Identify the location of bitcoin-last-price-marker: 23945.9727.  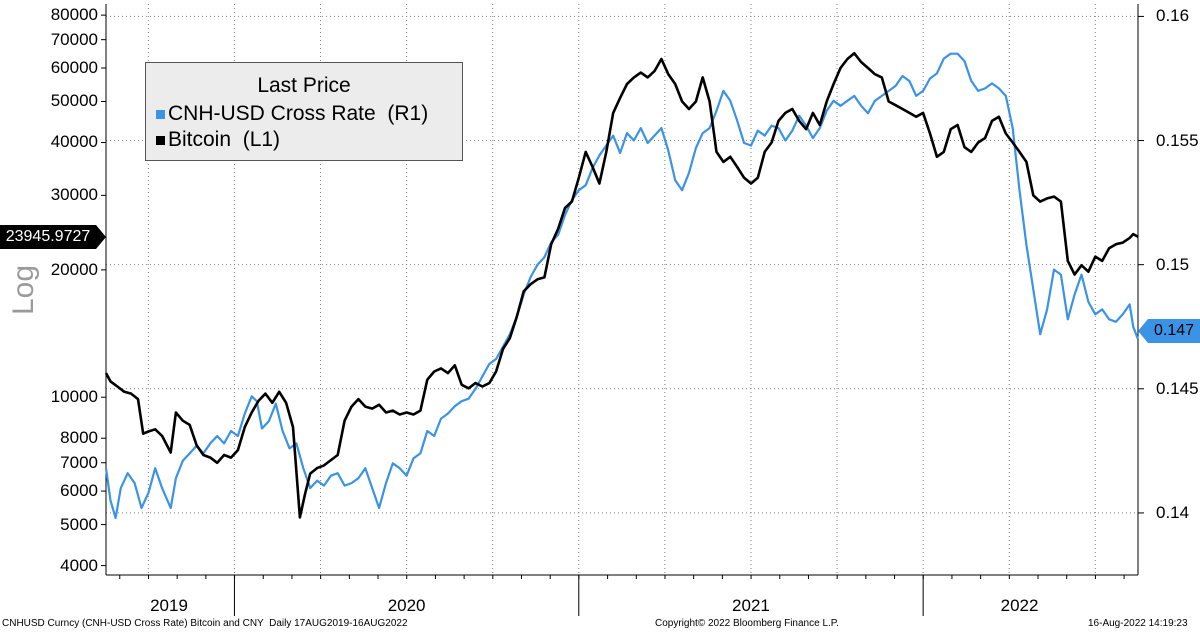
(53, 237).